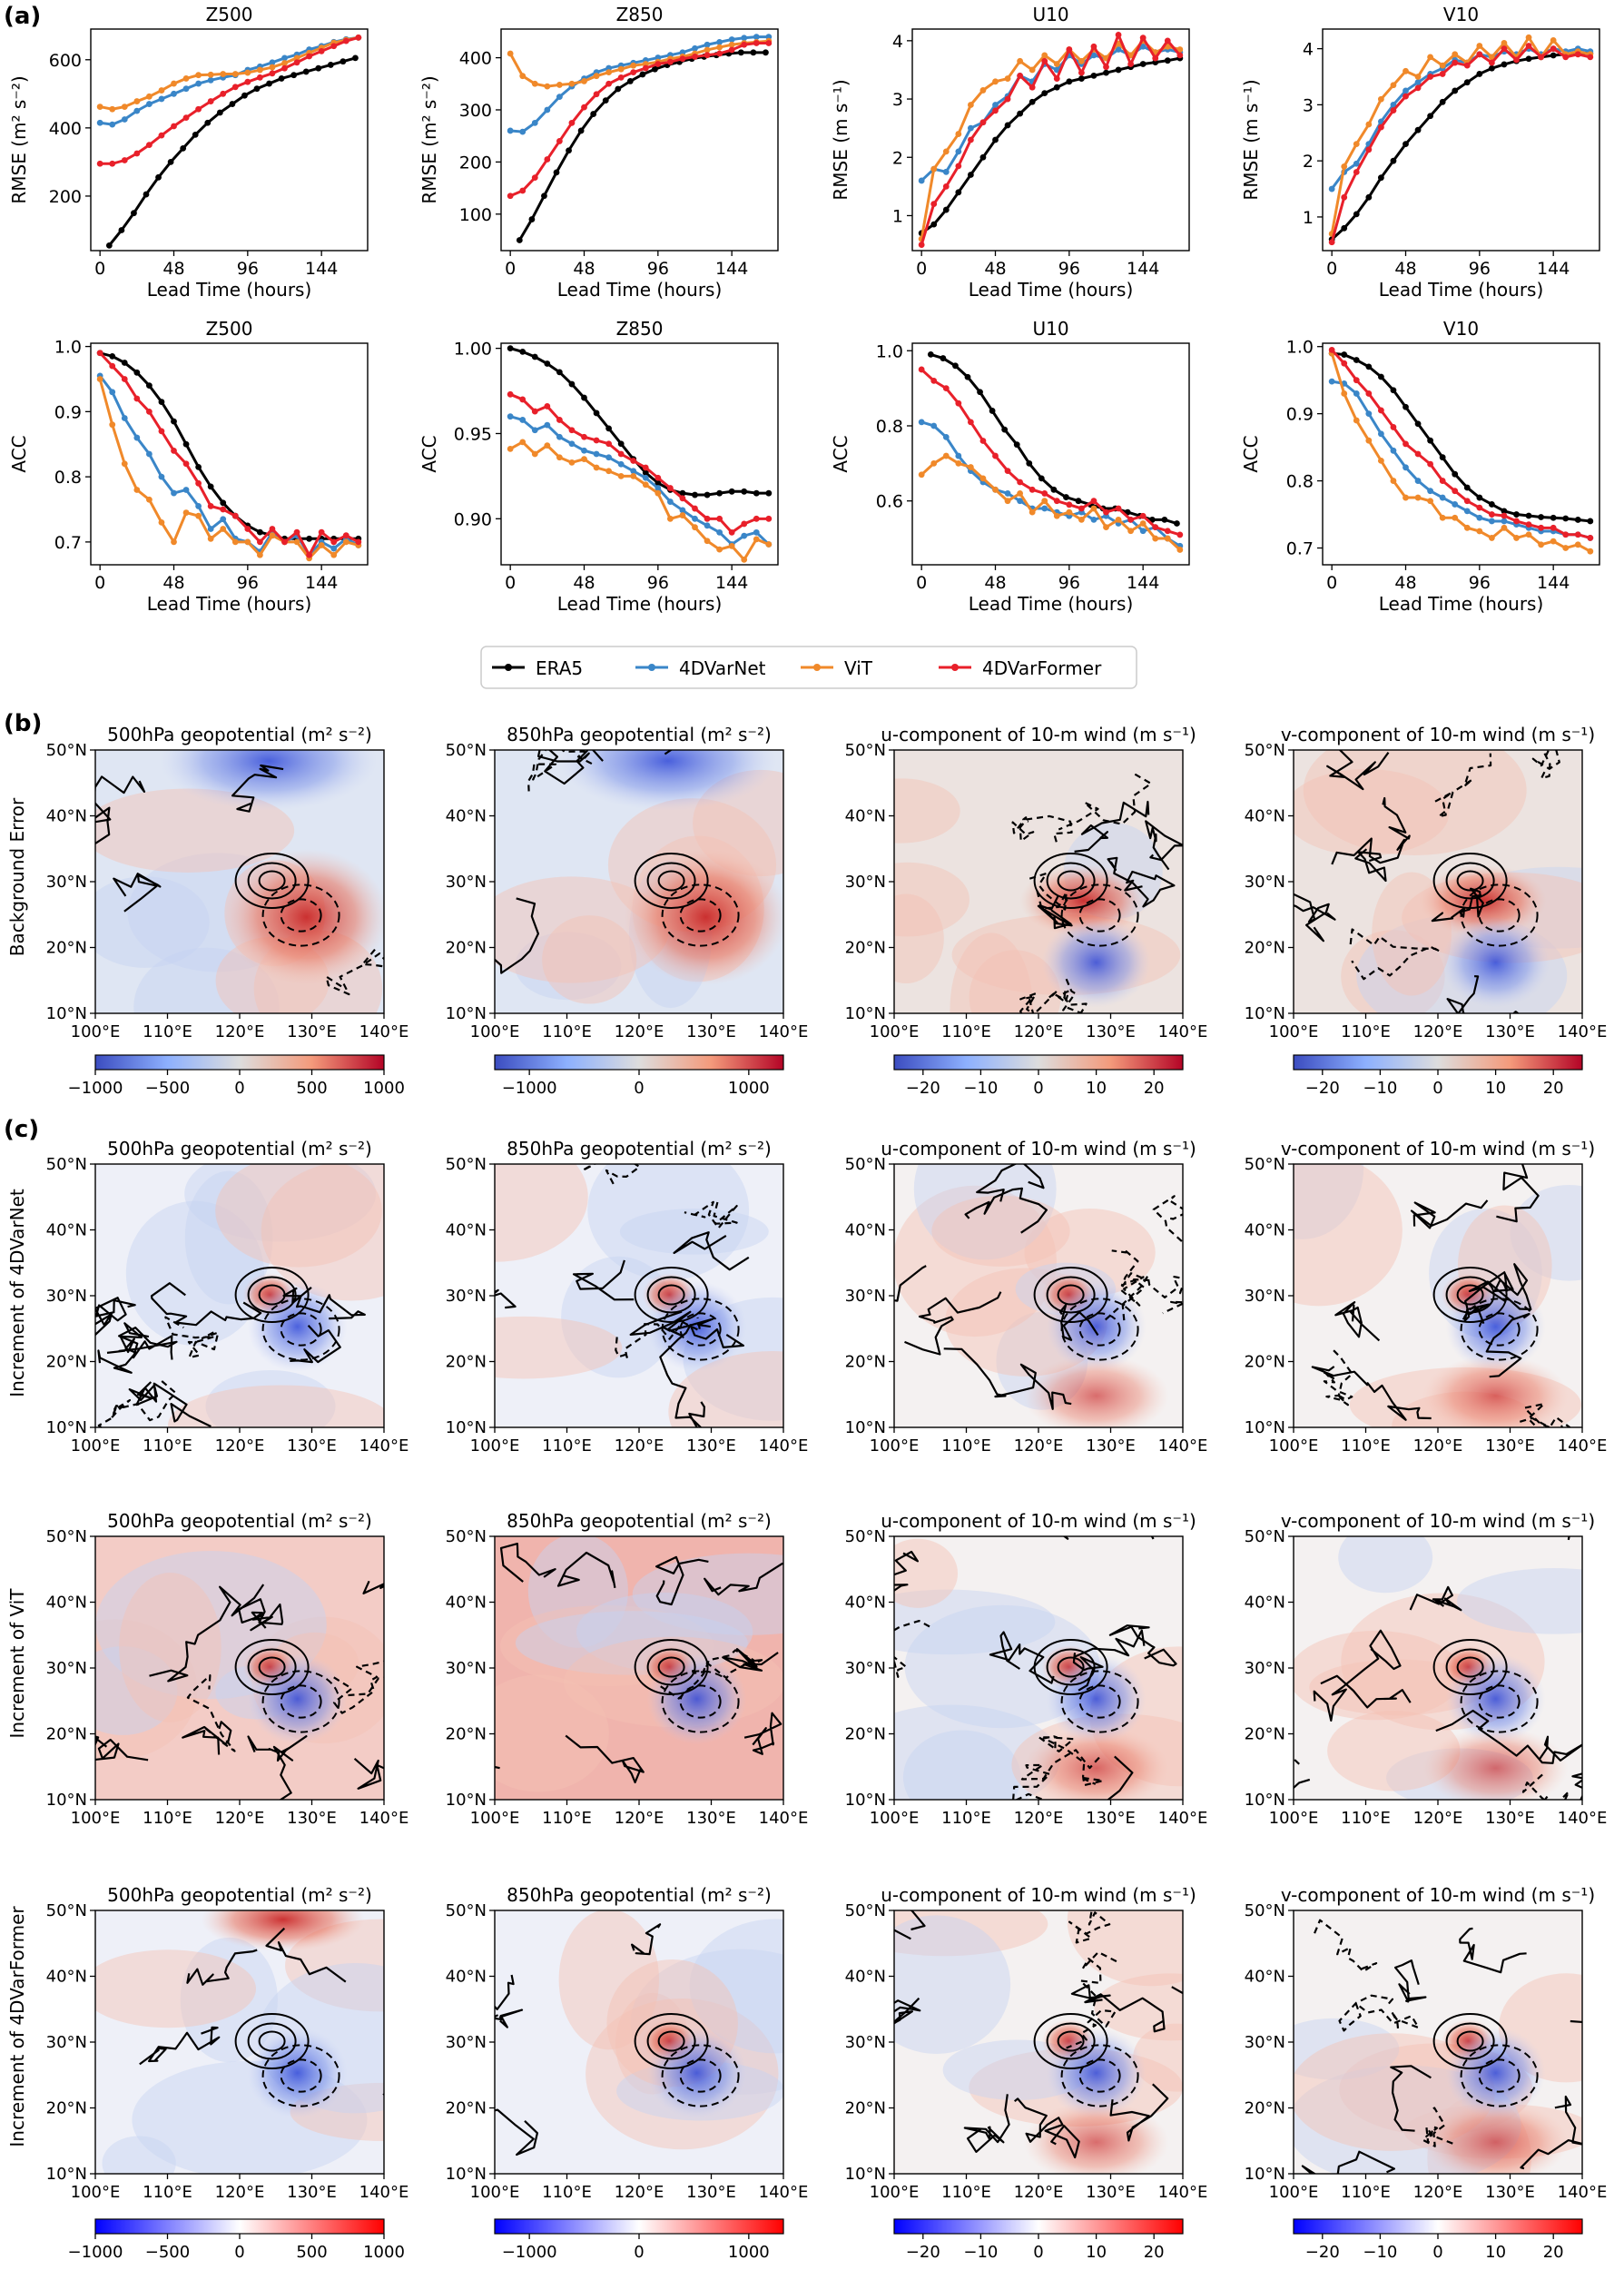  Describe the element at coordinates (240, 1818) in the screenshot. I see `lon-tick-label: 120°E` at that location.